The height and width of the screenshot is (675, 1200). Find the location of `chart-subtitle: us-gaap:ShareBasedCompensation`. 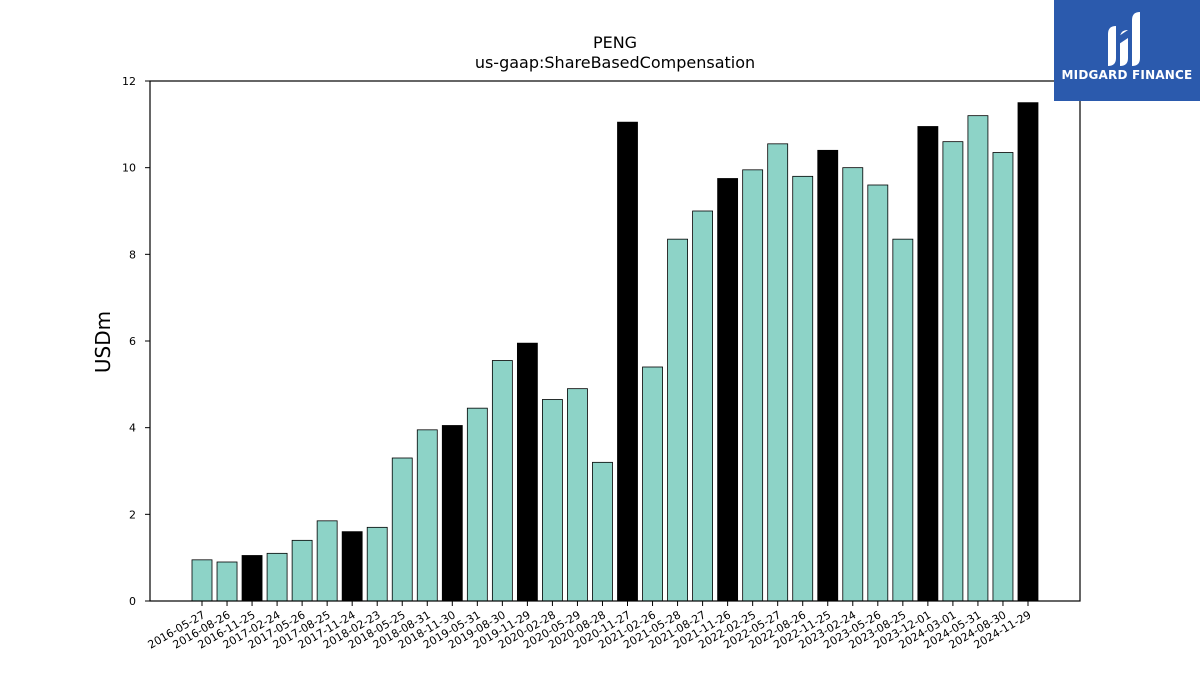

chart-subtitle: us-gaap:ShareBasedCompensation is located at coordinates (615, 62).